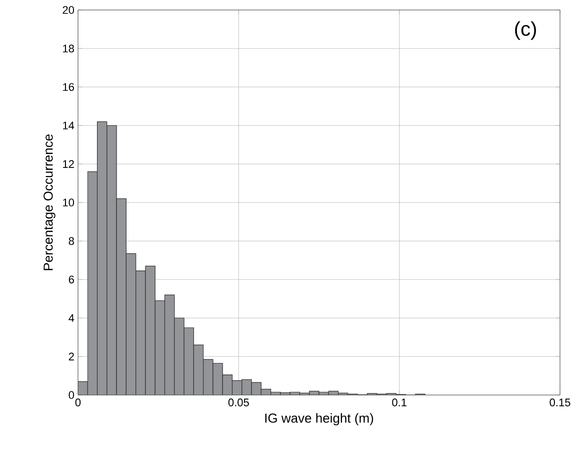 The image size is (578, 466). I want to click on y-tick-label: 16, so click(68, 87).